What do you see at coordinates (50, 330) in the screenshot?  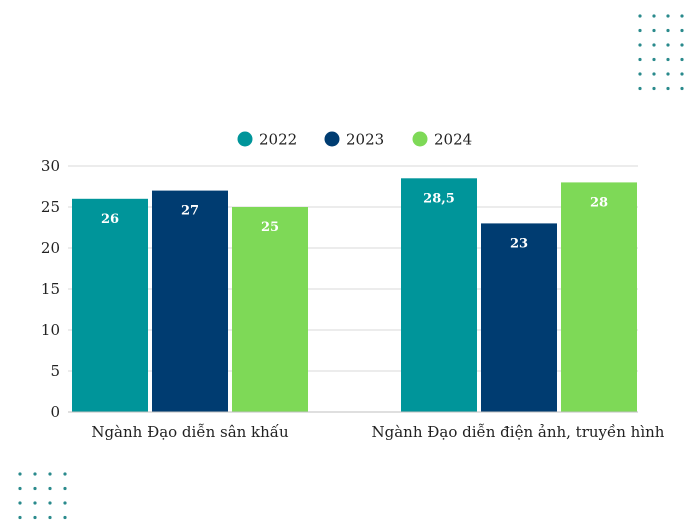 I see `y-tick-label: 10` at bounding box center [50, 330].